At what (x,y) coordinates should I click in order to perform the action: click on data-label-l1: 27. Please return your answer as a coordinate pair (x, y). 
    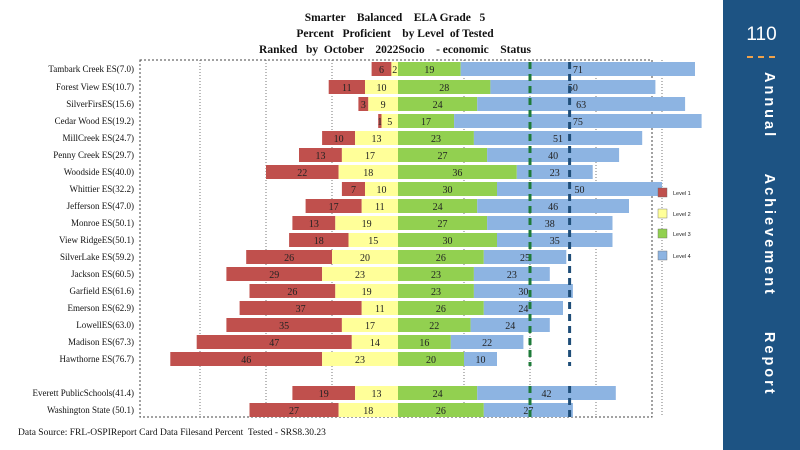
    Looking at the image, I should click on (294, 411).